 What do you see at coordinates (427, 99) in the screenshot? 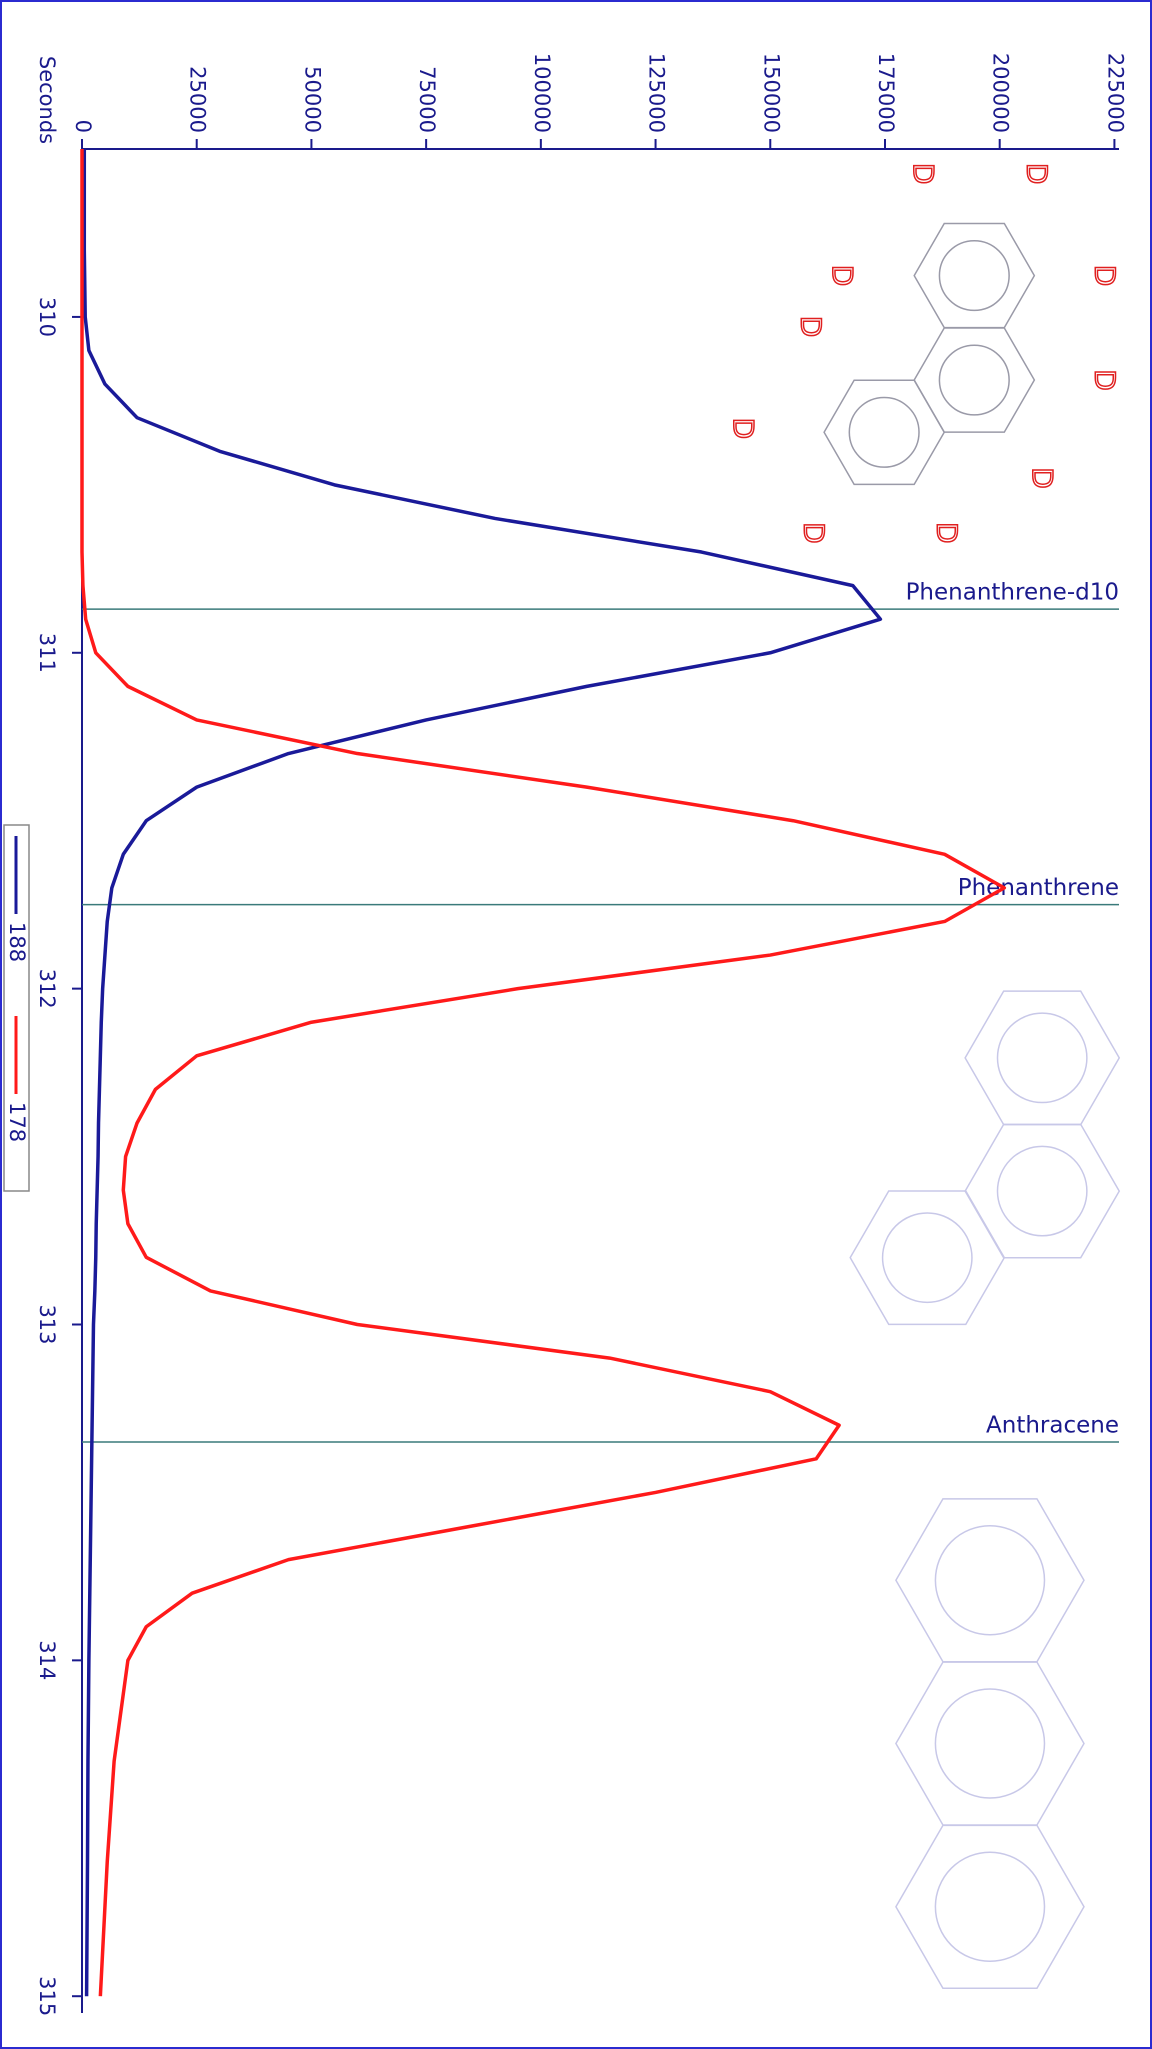
I see `y-tick-label: 75000` at bounding box center [427, 99].